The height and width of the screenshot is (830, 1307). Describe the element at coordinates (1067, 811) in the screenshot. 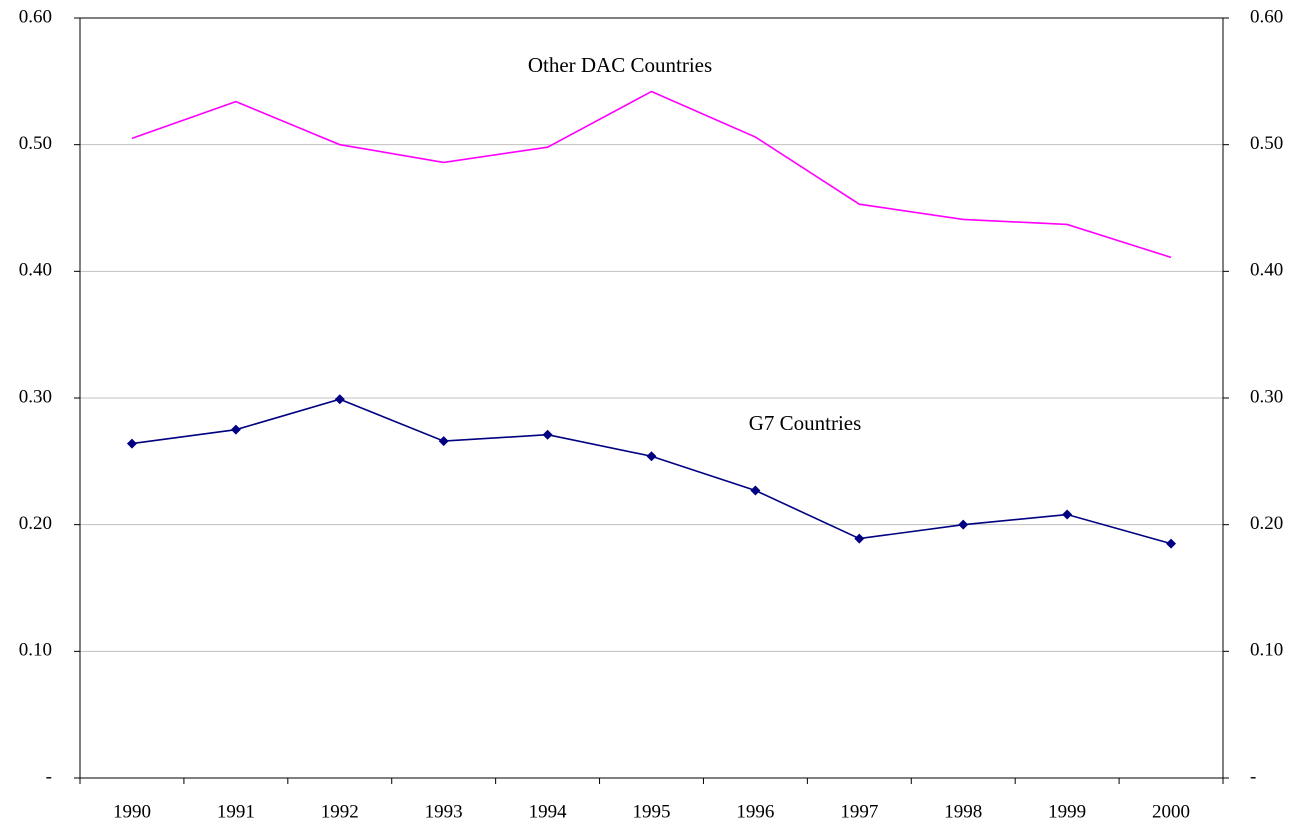

I see `x-tick-label: 1999` at that location.